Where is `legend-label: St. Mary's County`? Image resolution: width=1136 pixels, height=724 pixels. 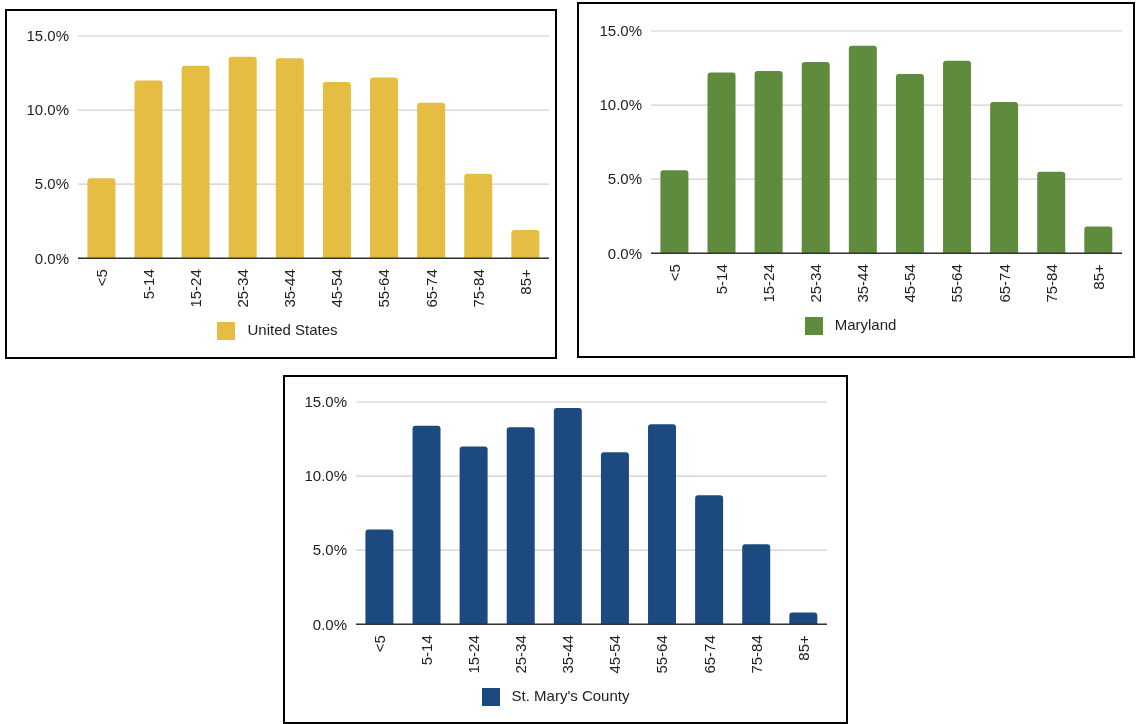
legend-label: St. Mary's County is located at coordinates (570, 696).